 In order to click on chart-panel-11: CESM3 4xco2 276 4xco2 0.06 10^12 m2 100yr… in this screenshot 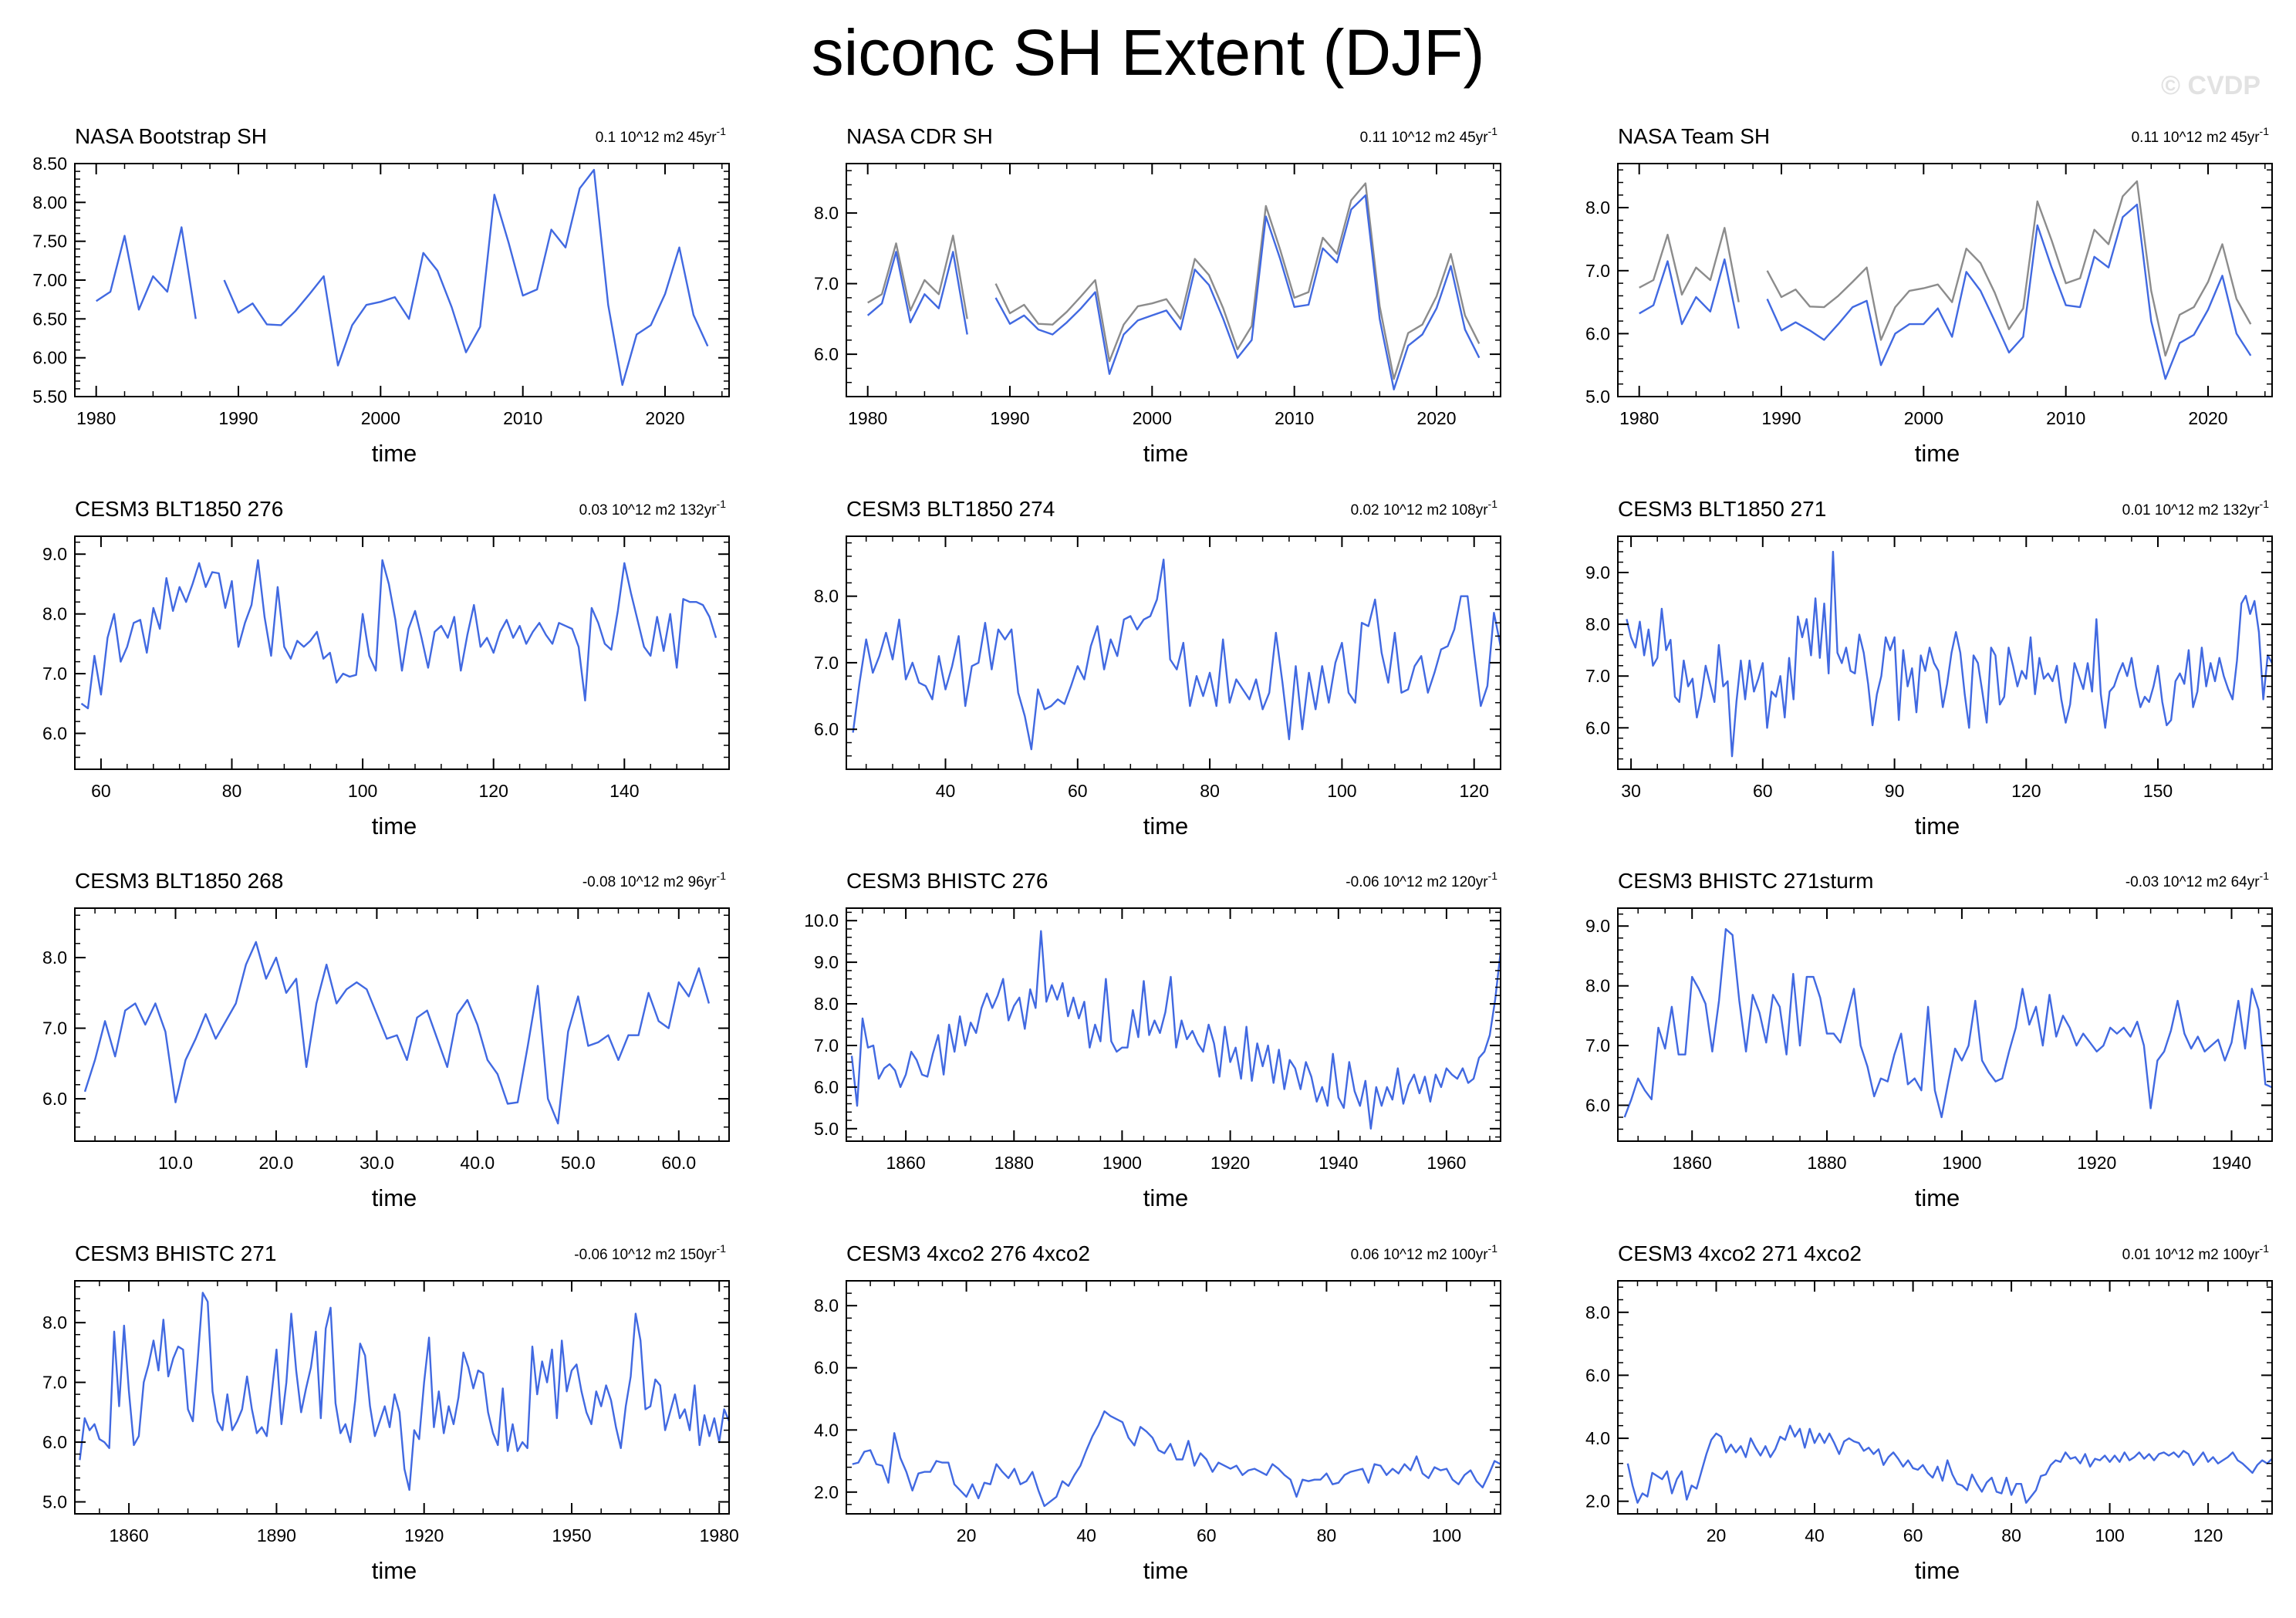, I will do `click(1157, 1412)`.